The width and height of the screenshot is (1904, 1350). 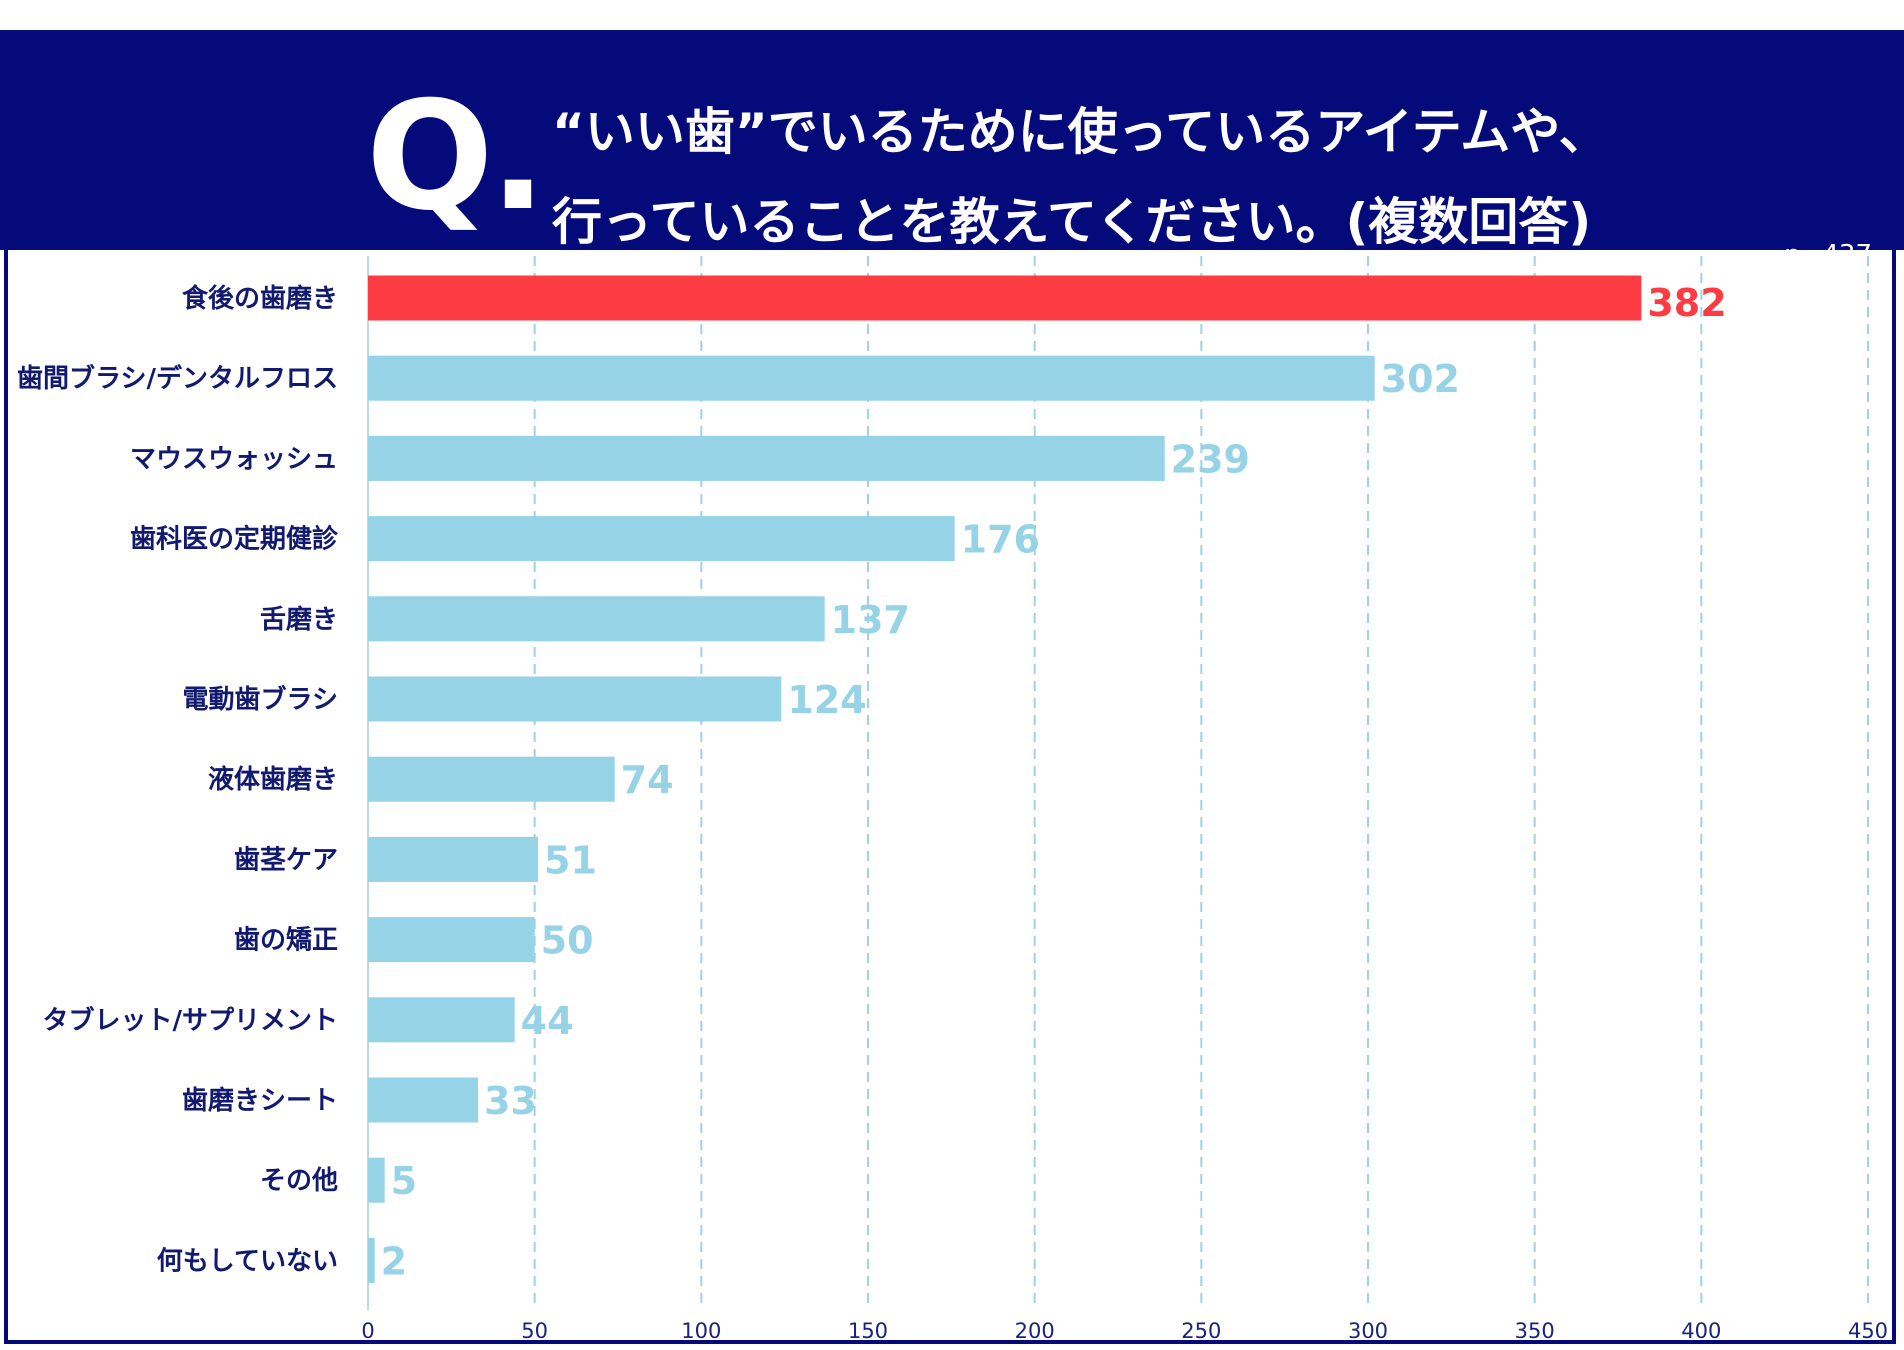 I want to click on x-tick-label: 100, so click(x=701, y=1331).